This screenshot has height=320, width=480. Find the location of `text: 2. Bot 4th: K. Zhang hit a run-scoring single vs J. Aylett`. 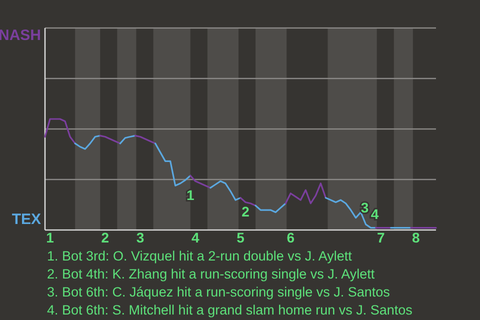

text: 2. Bot 4th: K. Zhang hit a run-scoring single vs J. Aylett is located at coordinates (211, 274).